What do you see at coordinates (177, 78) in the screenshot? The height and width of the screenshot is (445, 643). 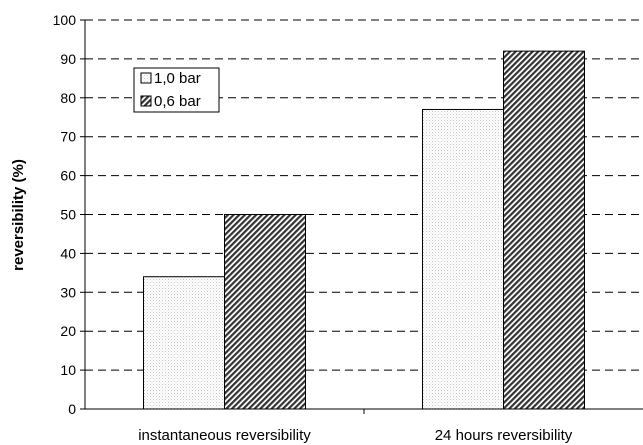 I see `legend-label-series-1: 1,0 bar` at bounding box center [177, 78].